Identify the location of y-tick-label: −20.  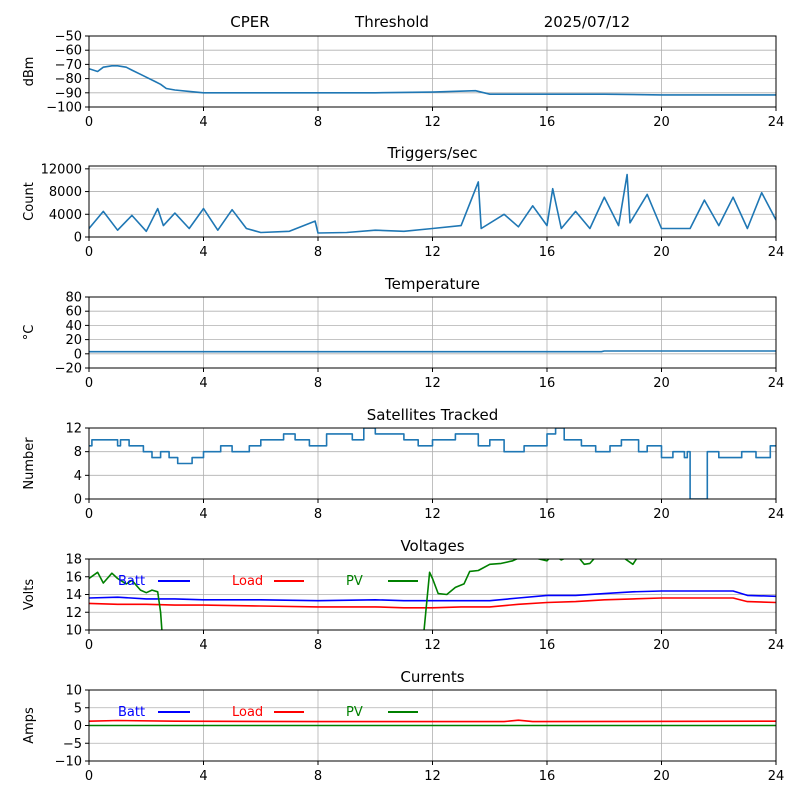
(68, 369).